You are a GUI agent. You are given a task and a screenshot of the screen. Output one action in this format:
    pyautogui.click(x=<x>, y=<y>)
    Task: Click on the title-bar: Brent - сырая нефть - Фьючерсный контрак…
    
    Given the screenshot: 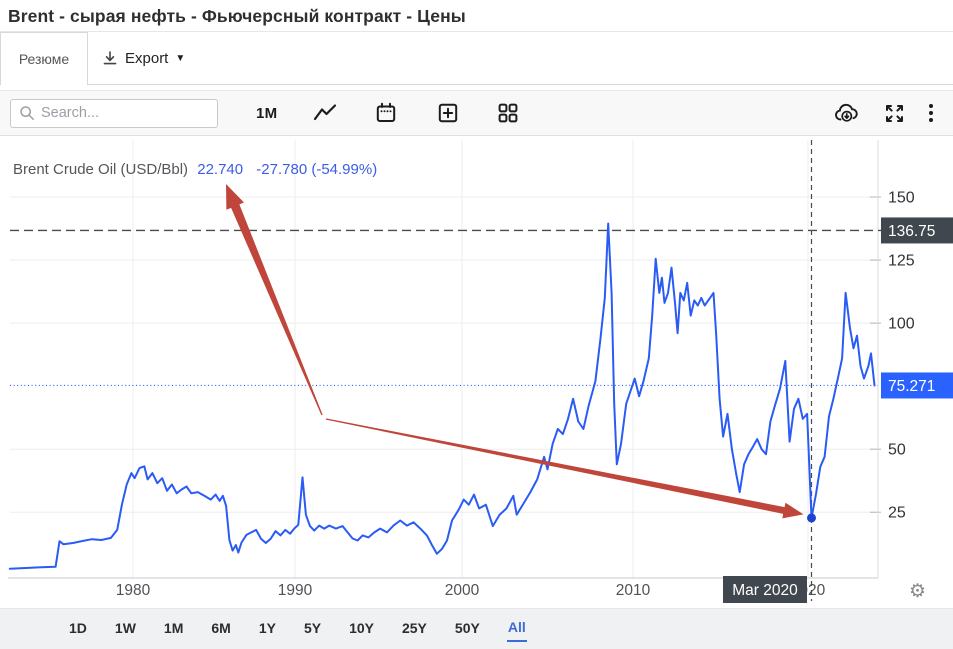 What is the action you would take?
    pyautogui.click(x=476, y=16)
    